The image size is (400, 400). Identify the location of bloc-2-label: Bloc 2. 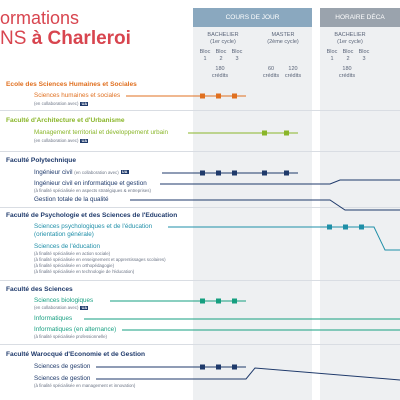
(221, 55).